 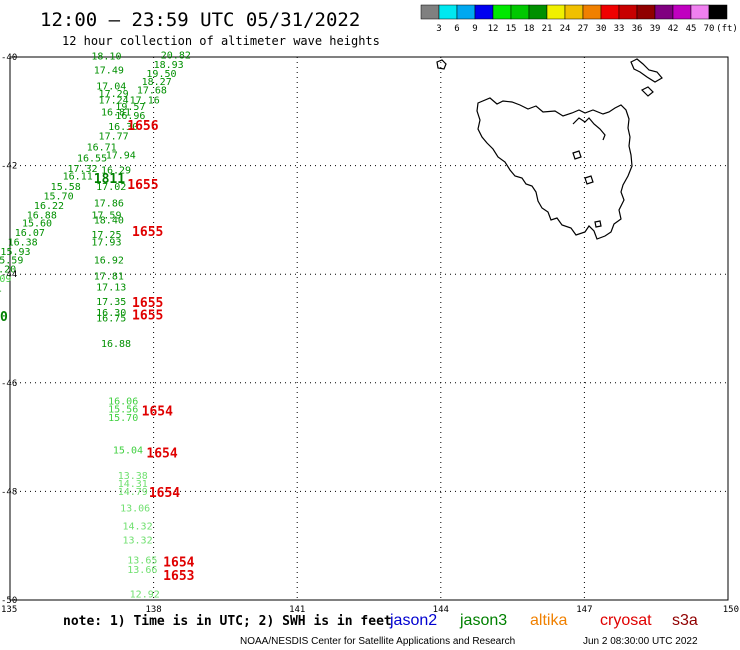 What do you see at coordinates (9, 601) in the screenshot?
I see `latitude-label: -50` at bounding box center [9, 601].